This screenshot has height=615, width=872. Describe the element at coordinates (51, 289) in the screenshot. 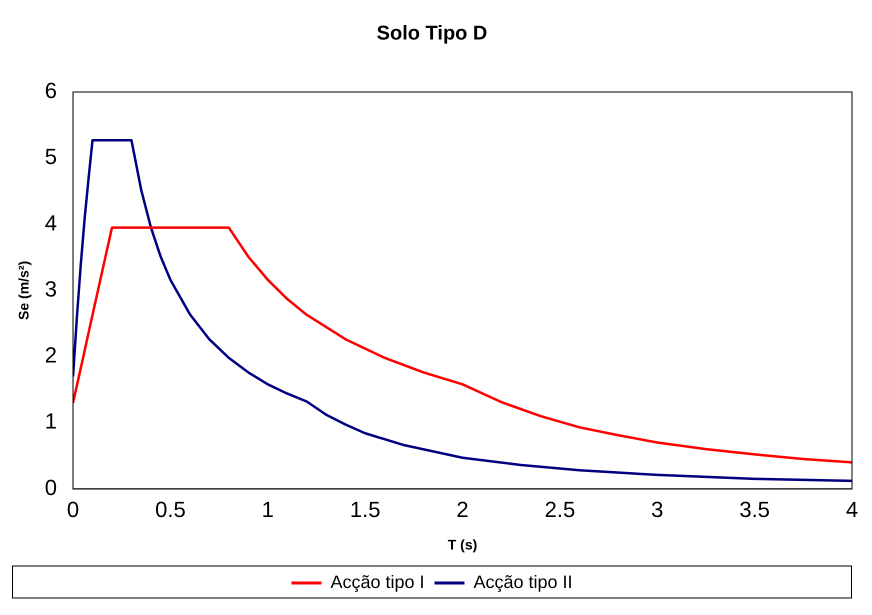

I see `y-tick-label: 3` at that location.